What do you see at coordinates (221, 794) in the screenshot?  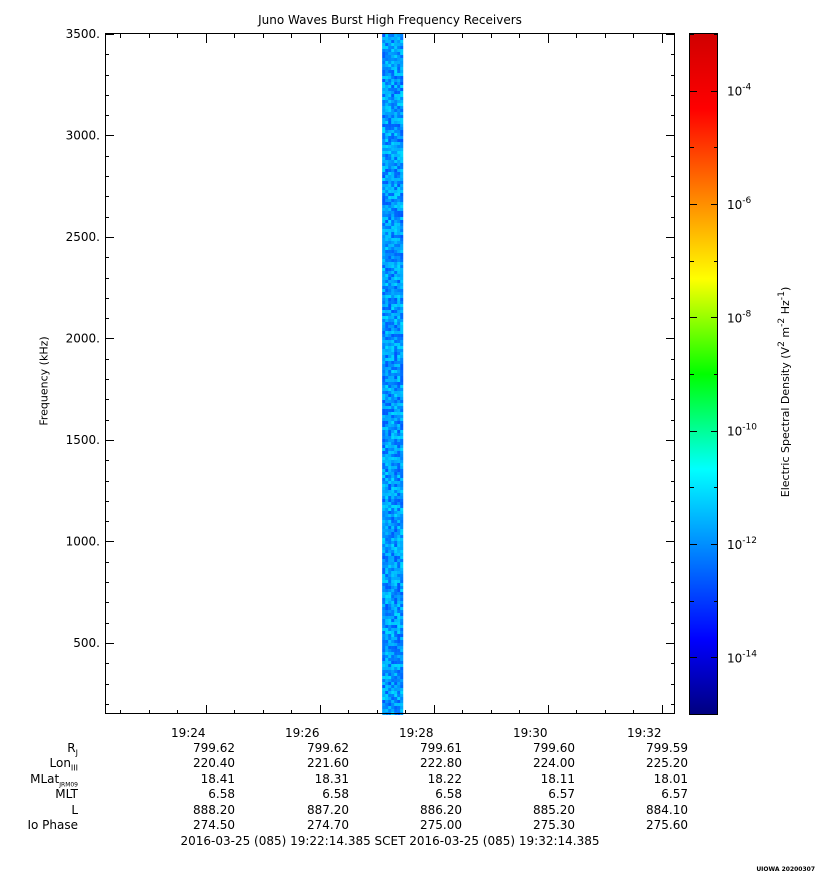 I see `ephemeris-value: 6.58` at bounding box center [221, 794].